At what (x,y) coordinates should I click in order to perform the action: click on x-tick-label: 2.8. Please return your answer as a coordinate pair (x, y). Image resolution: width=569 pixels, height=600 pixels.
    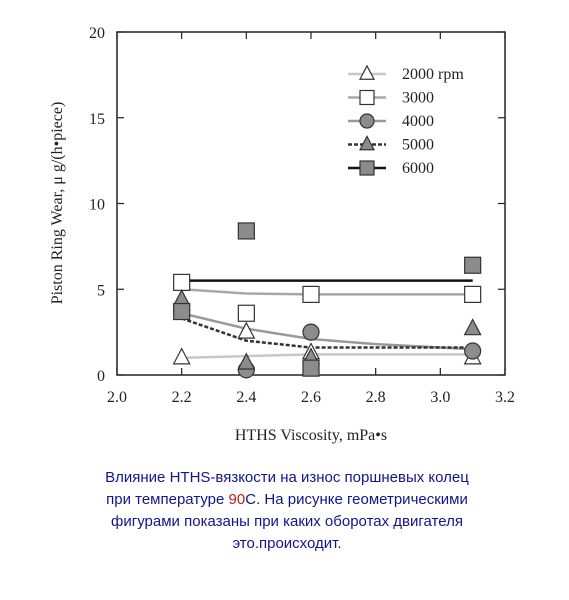
    Looking at the image, I should click on (376, 397).